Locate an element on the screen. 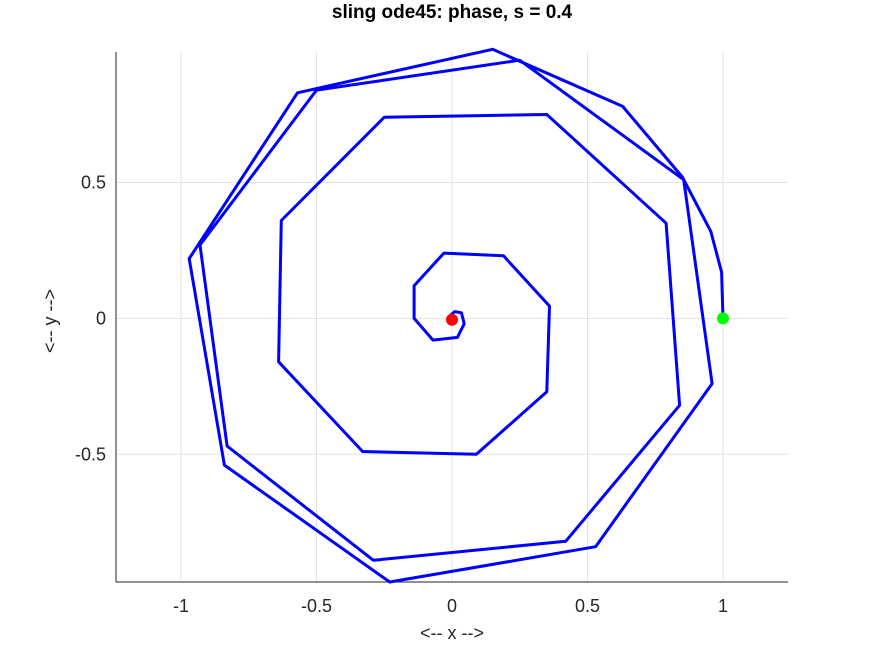 Image resolution: width=873 pixels, height=655 pixels. y-tick-labels: -0.5 0 0.5 is located at coordinates (90, 318).